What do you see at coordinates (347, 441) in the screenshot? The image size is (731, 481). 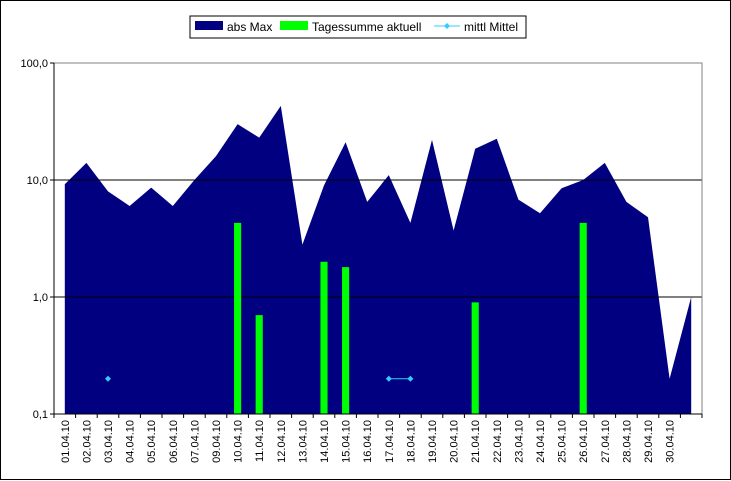 I see `x-tick-label: 15.04.10` at bounding box center [347, 441].